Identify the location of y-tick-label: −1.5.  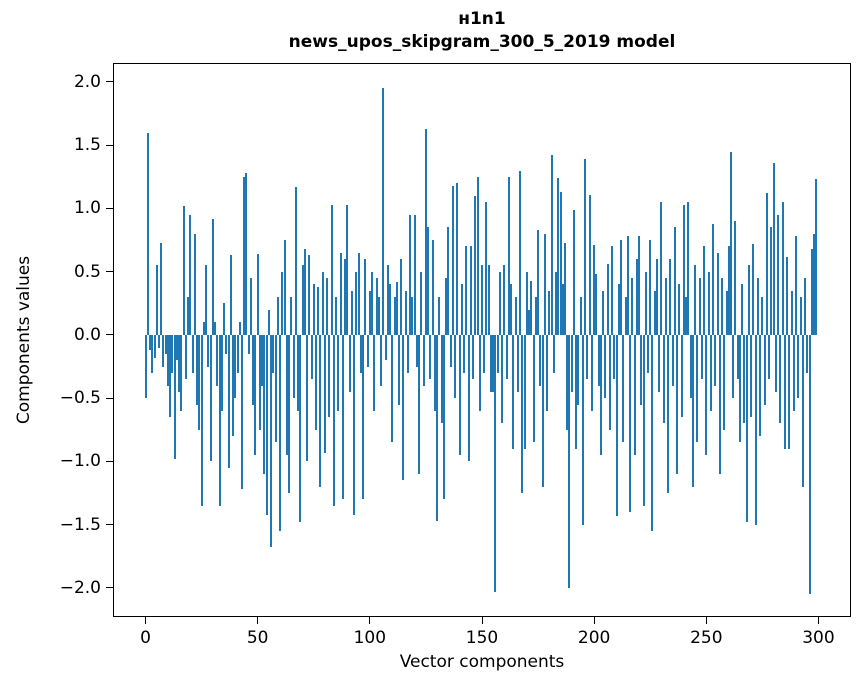
(80, 524).